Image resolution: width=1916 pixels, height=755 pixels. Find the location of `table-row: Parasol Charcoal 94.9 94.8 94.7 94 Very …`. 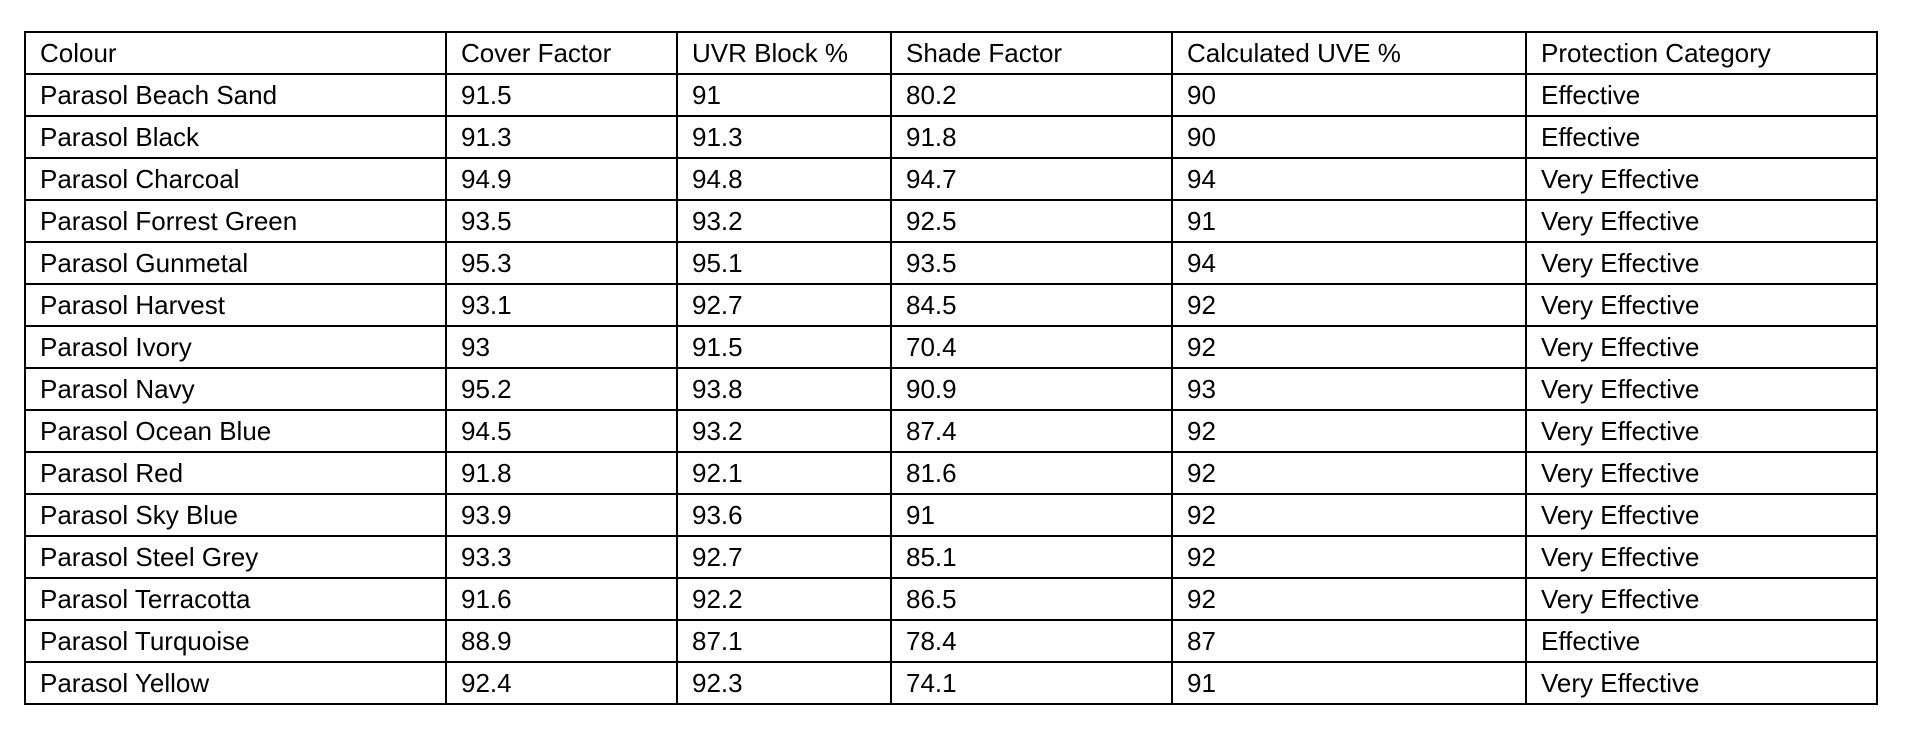

table-row: Parasol Charcoal 94.9 94.8 94.7 94 Very … is located at coordinates (951, 179).